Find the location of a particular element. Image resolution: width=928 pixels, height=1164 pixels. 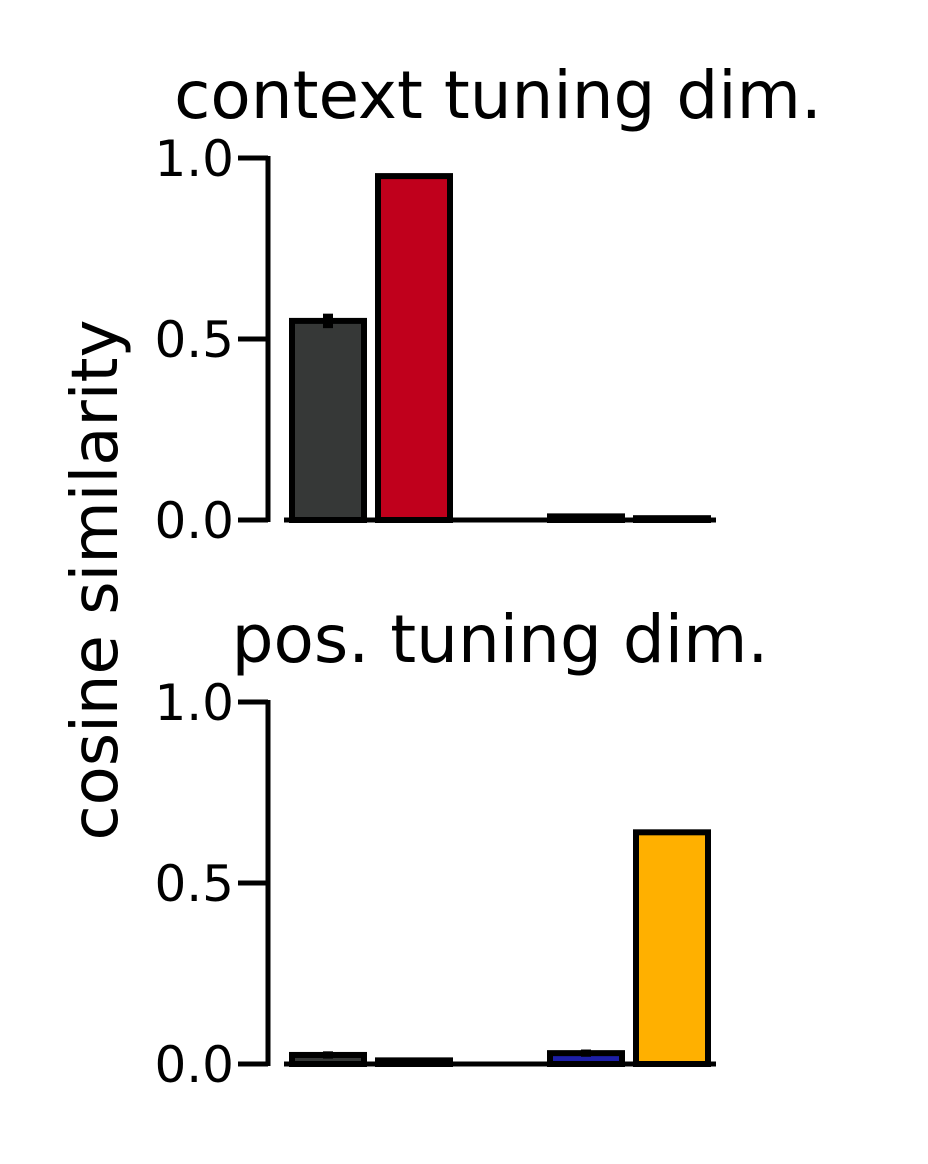

y-axis-label: cosine similarity is located at coordinates (96, 579).